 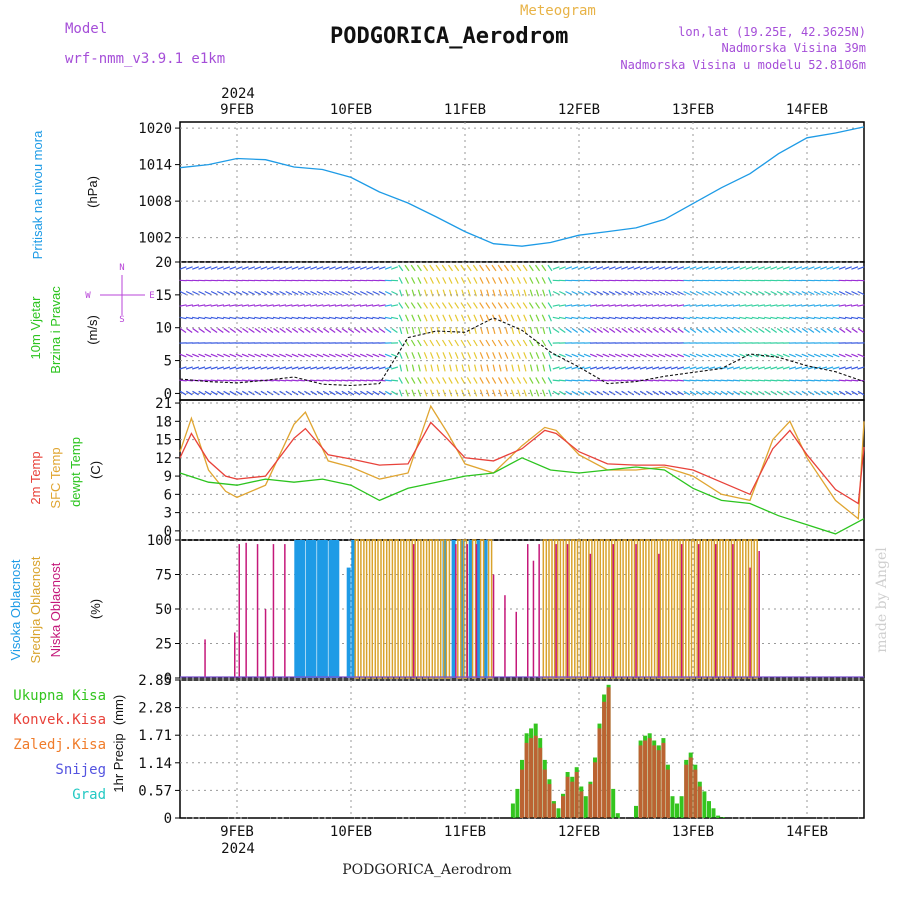 What do you see at coordinates (168, 514) in the screenshot?
I see `y-tick-label: 3` at bounding box center [168, 514].